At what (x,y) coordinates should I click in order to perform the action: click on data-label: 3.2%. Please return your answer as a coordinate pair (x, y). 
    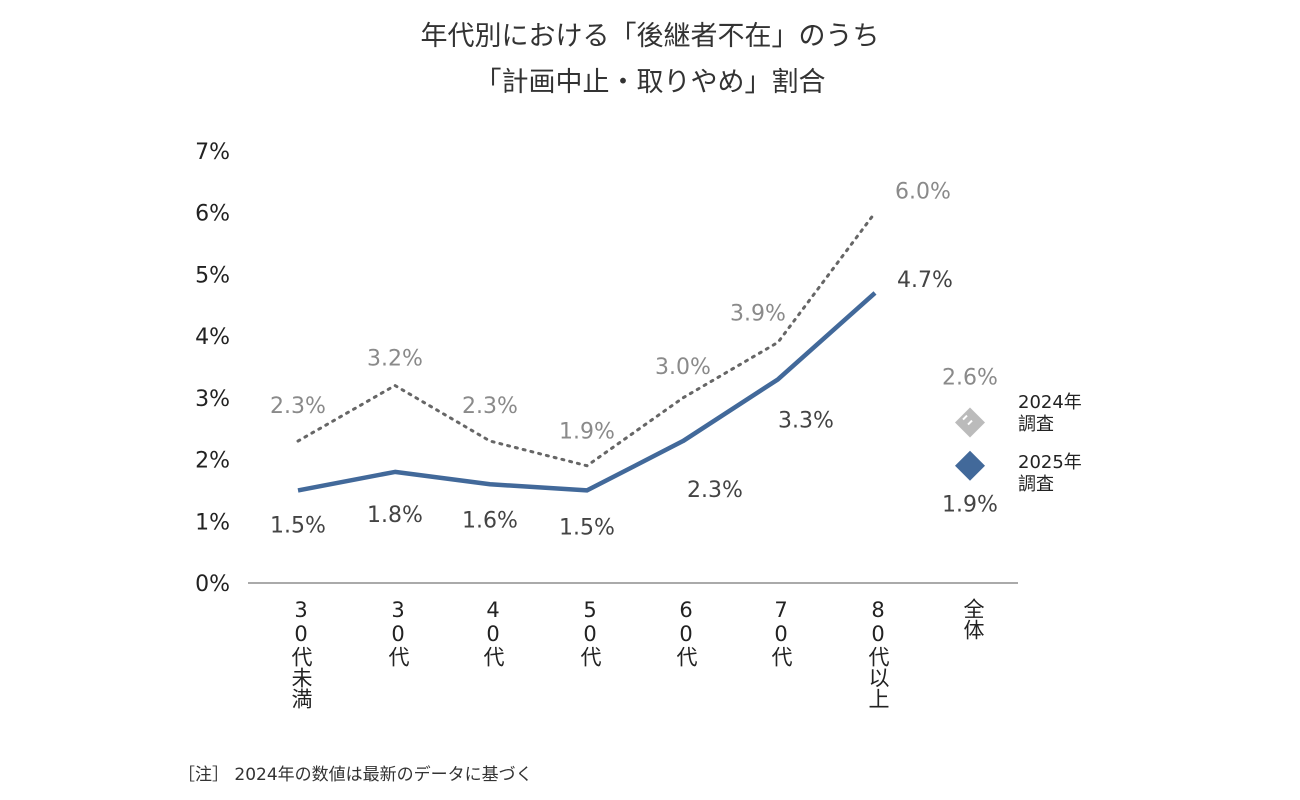
    Looking at the image, I should click on (395, 359).